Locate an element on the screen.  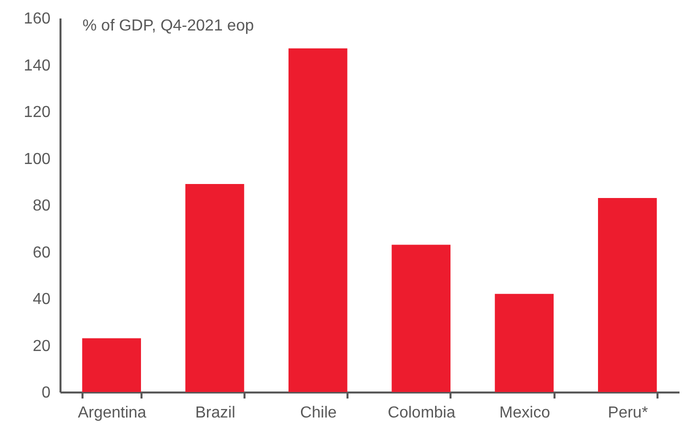
y-tick-label: 120 is located at coordinates (37, 112).